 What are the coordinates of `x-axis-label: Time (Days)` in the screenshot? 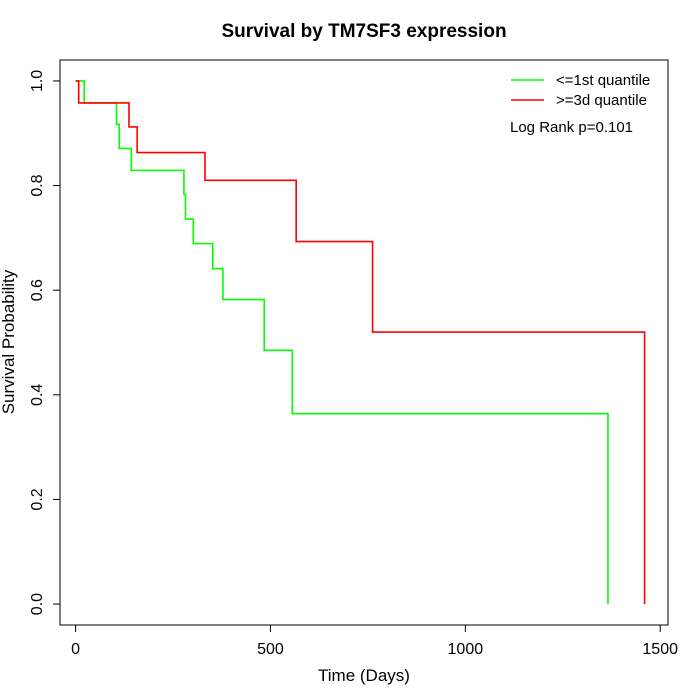 It's located at (364, 675).